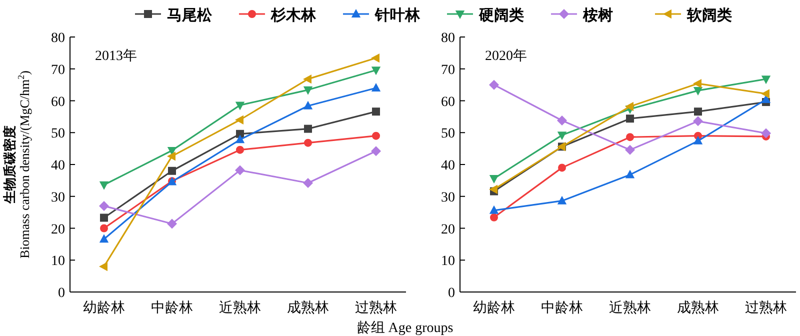 The width and height of the screenshot is (800, 336). What do you see at coordinates (116, 56) in the screenshot?
I see `text: 2013年` at bounding box center [116, 56].